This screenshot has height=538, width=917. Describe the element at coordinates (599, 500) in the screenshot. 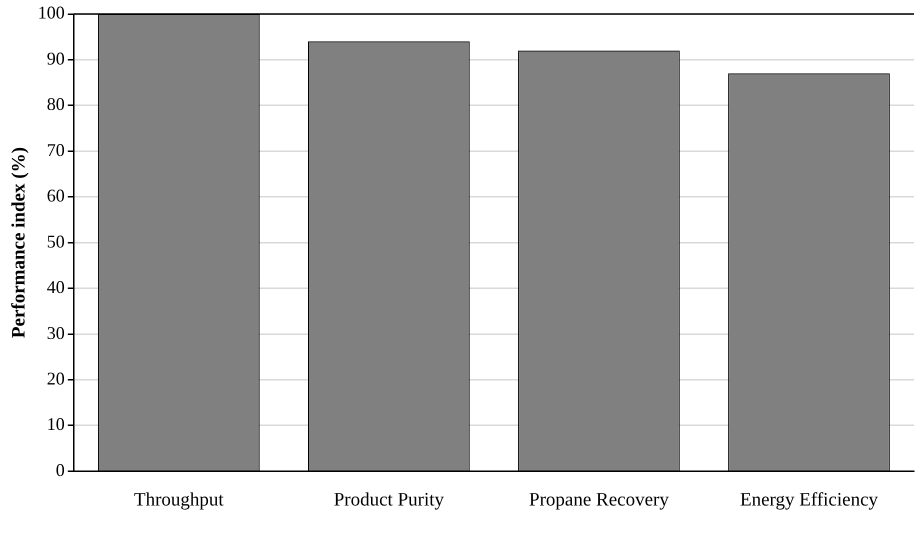

I see `x-tick-label: Propane Recovery` at that location.